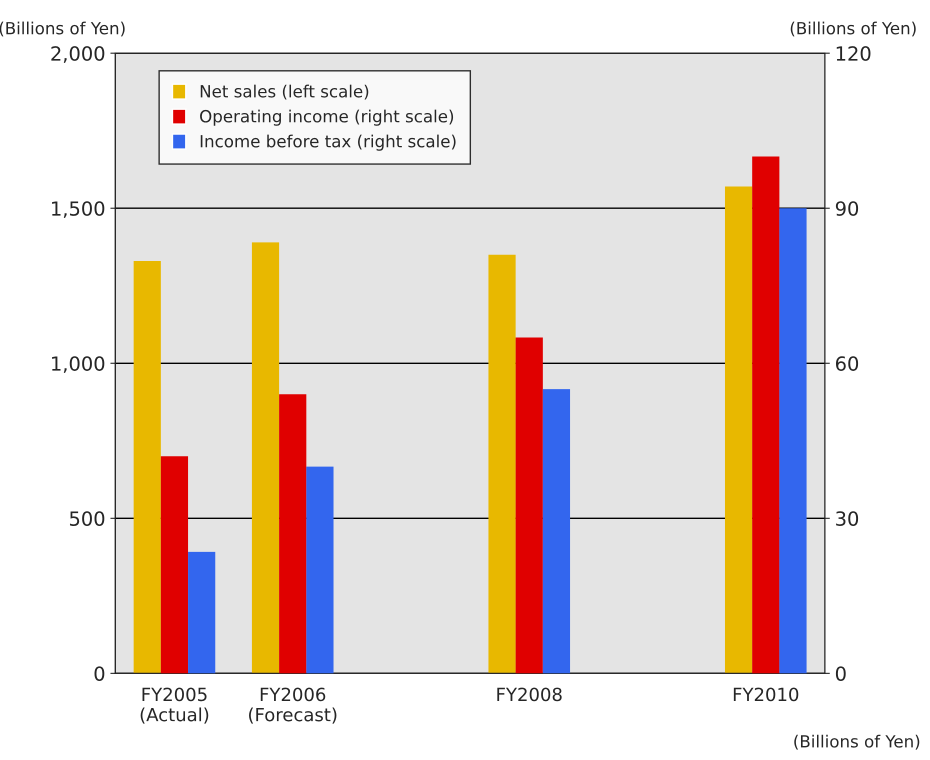 This screenshot has width=930, height=760. Describe the element at coordinates (78, 209) in the screenshot. I see `y-tick-label: 1,500` at that location.